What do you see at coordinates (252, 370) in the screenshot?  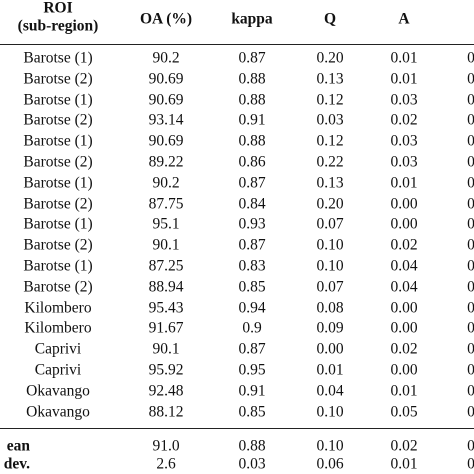 I see `value-cell: 0.95` at bounding box center [252, 370].